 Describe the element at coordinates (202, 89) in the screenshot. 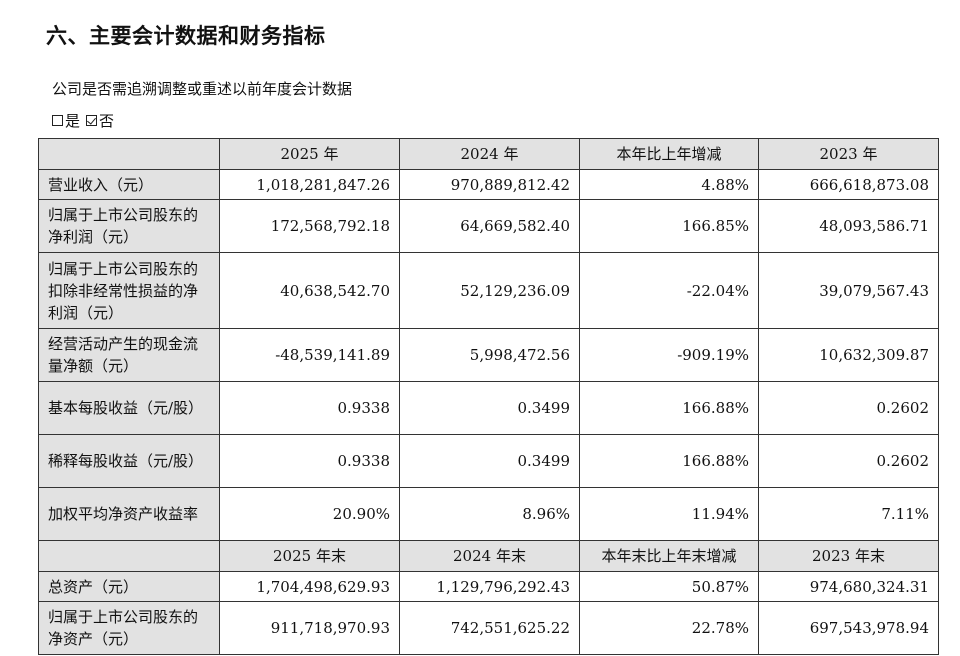

I see `restatement-question: 公司是否需追溯调整或重述以前年度会计数据` at that location.